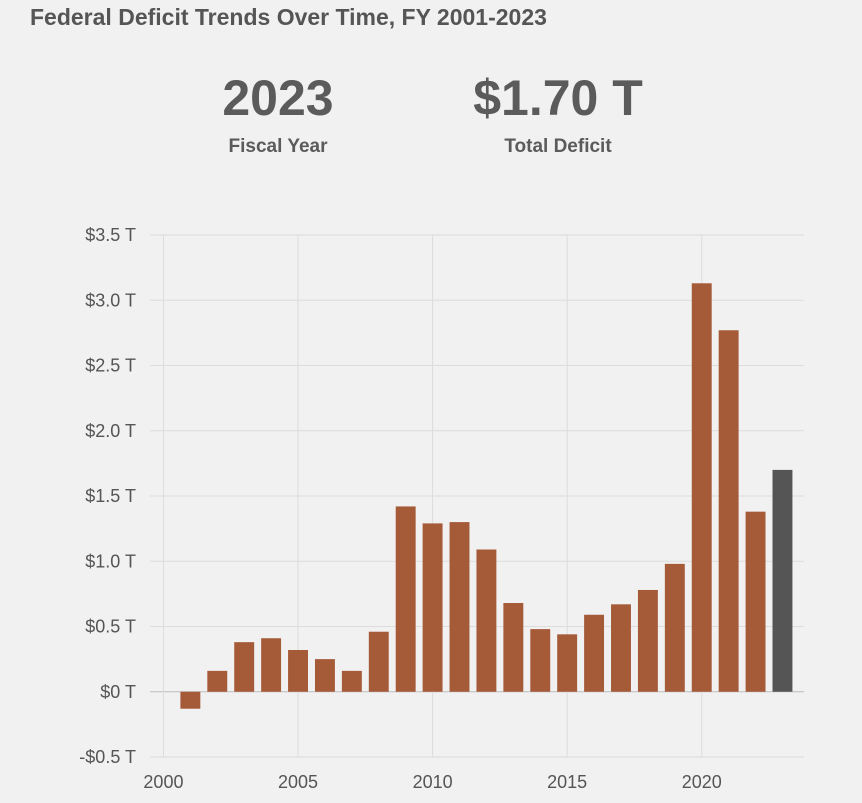  I want to click on bar-2011, so click(459, 607).